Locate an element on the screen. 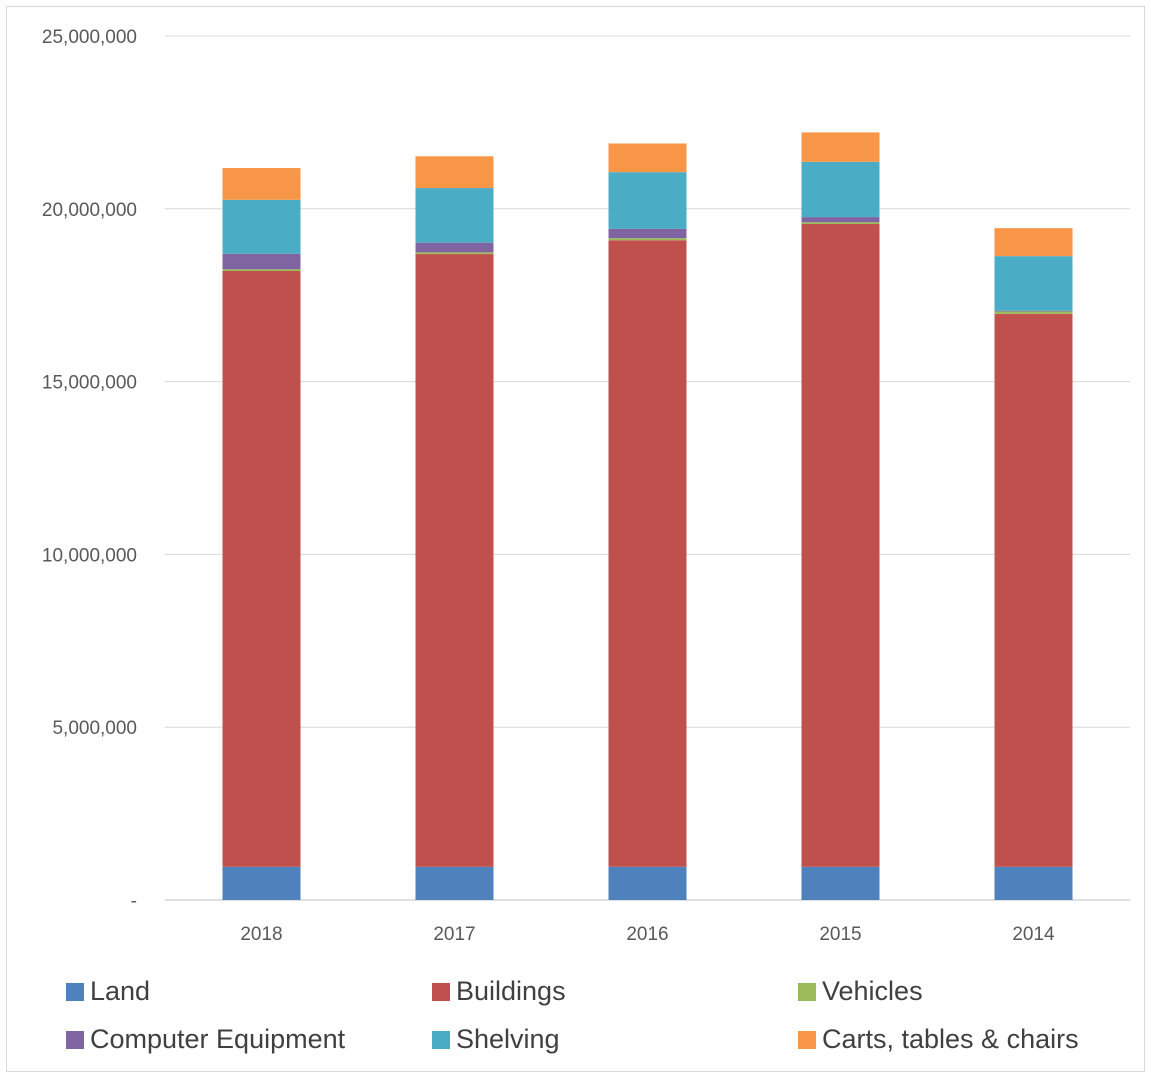 The height and width of the screenshot is (1078, 1151). legend-label: Vehicles is located at coordinates (872, 991).